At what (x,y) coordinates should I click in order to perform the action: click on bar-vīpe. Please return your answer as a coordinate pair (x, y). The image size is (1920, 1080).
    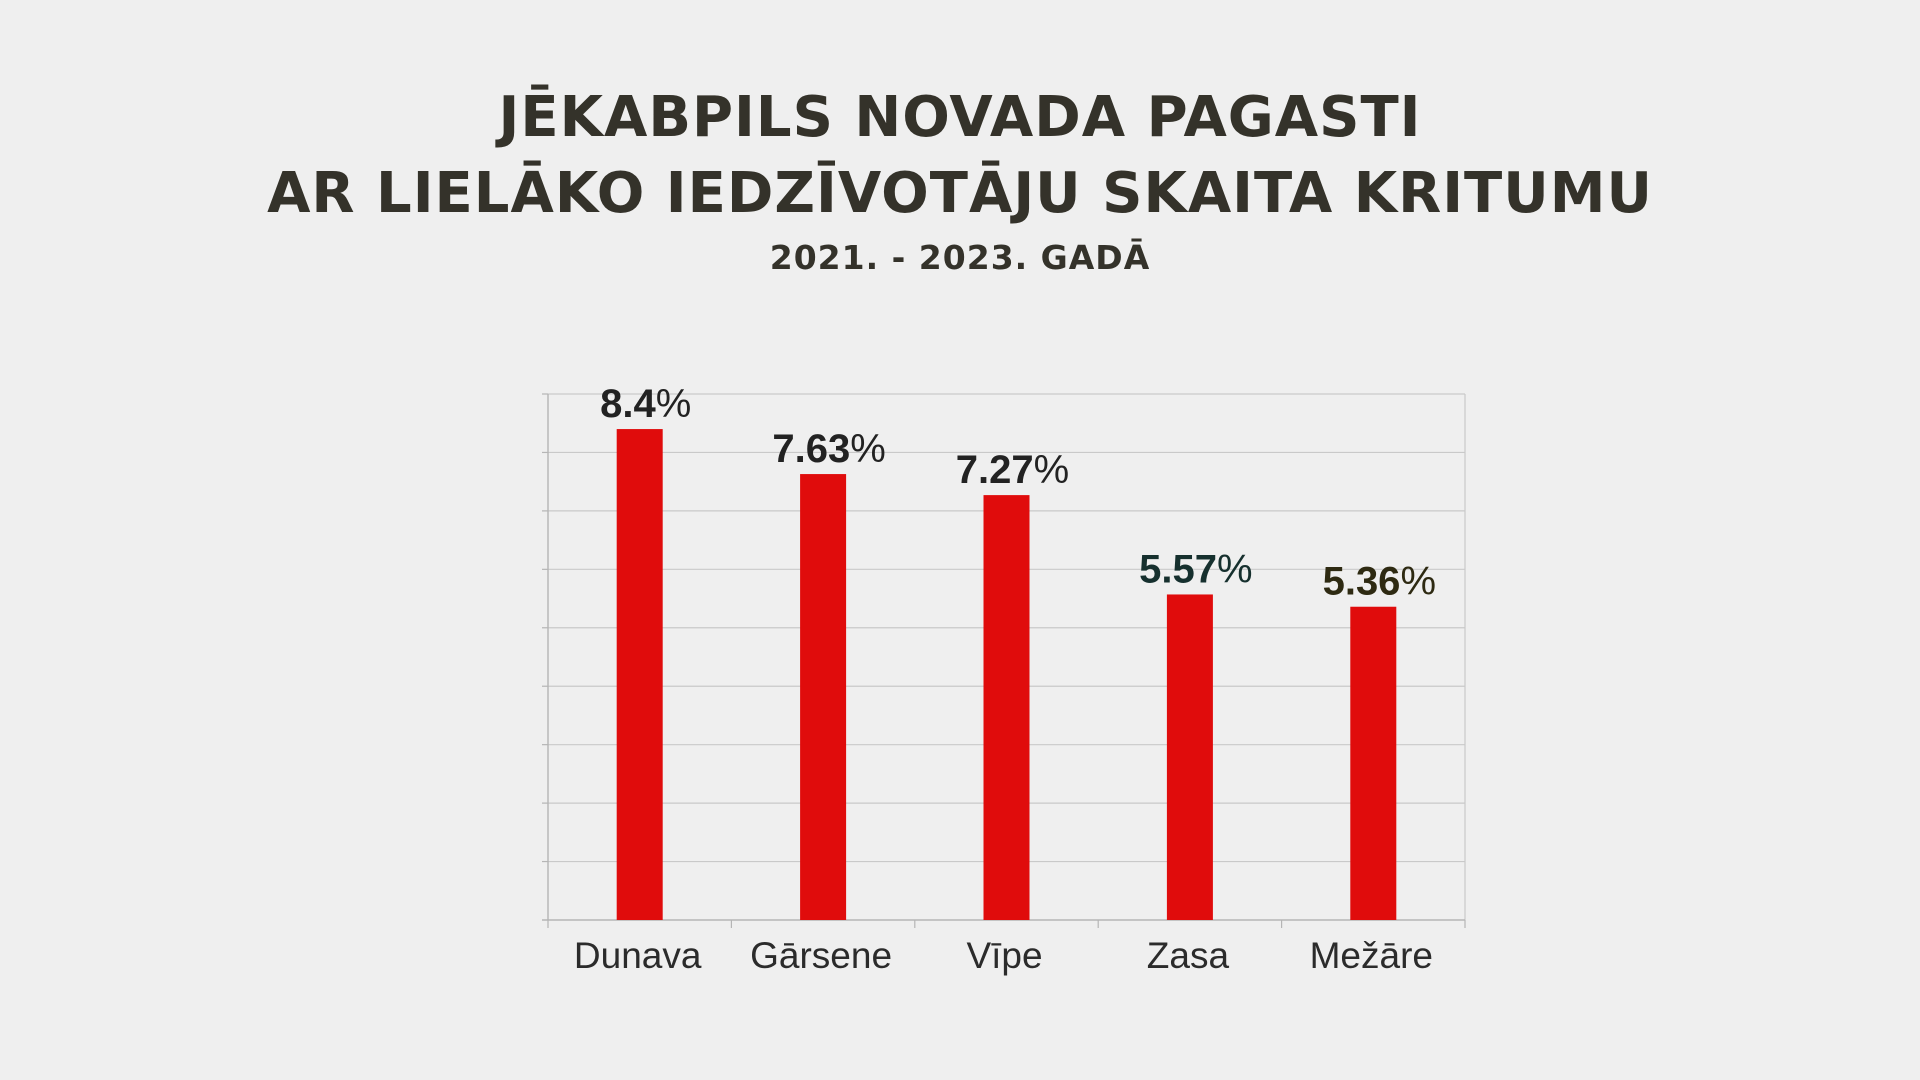
    Looking at the image, I should click on (1006, 707).